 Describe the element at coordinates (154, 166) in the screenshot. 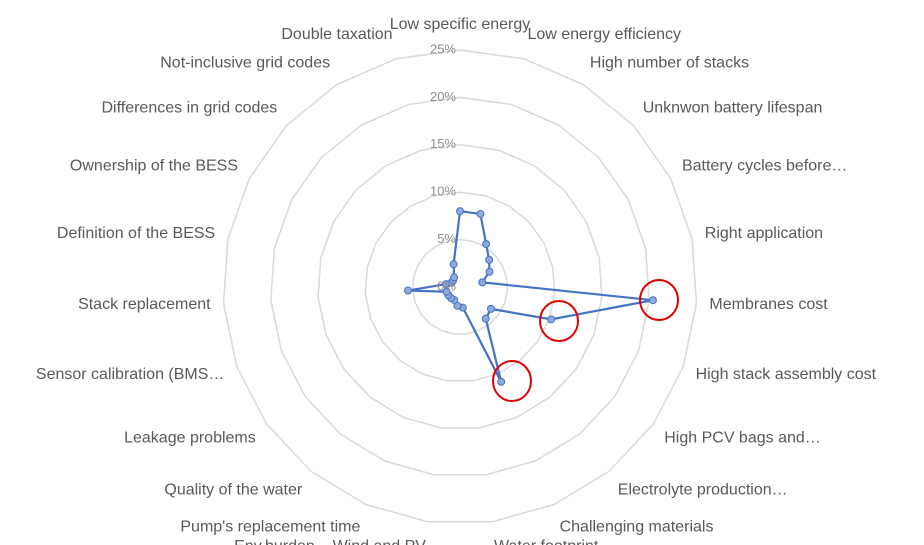

I see `category-label: Ownership of the BESS` at that location.